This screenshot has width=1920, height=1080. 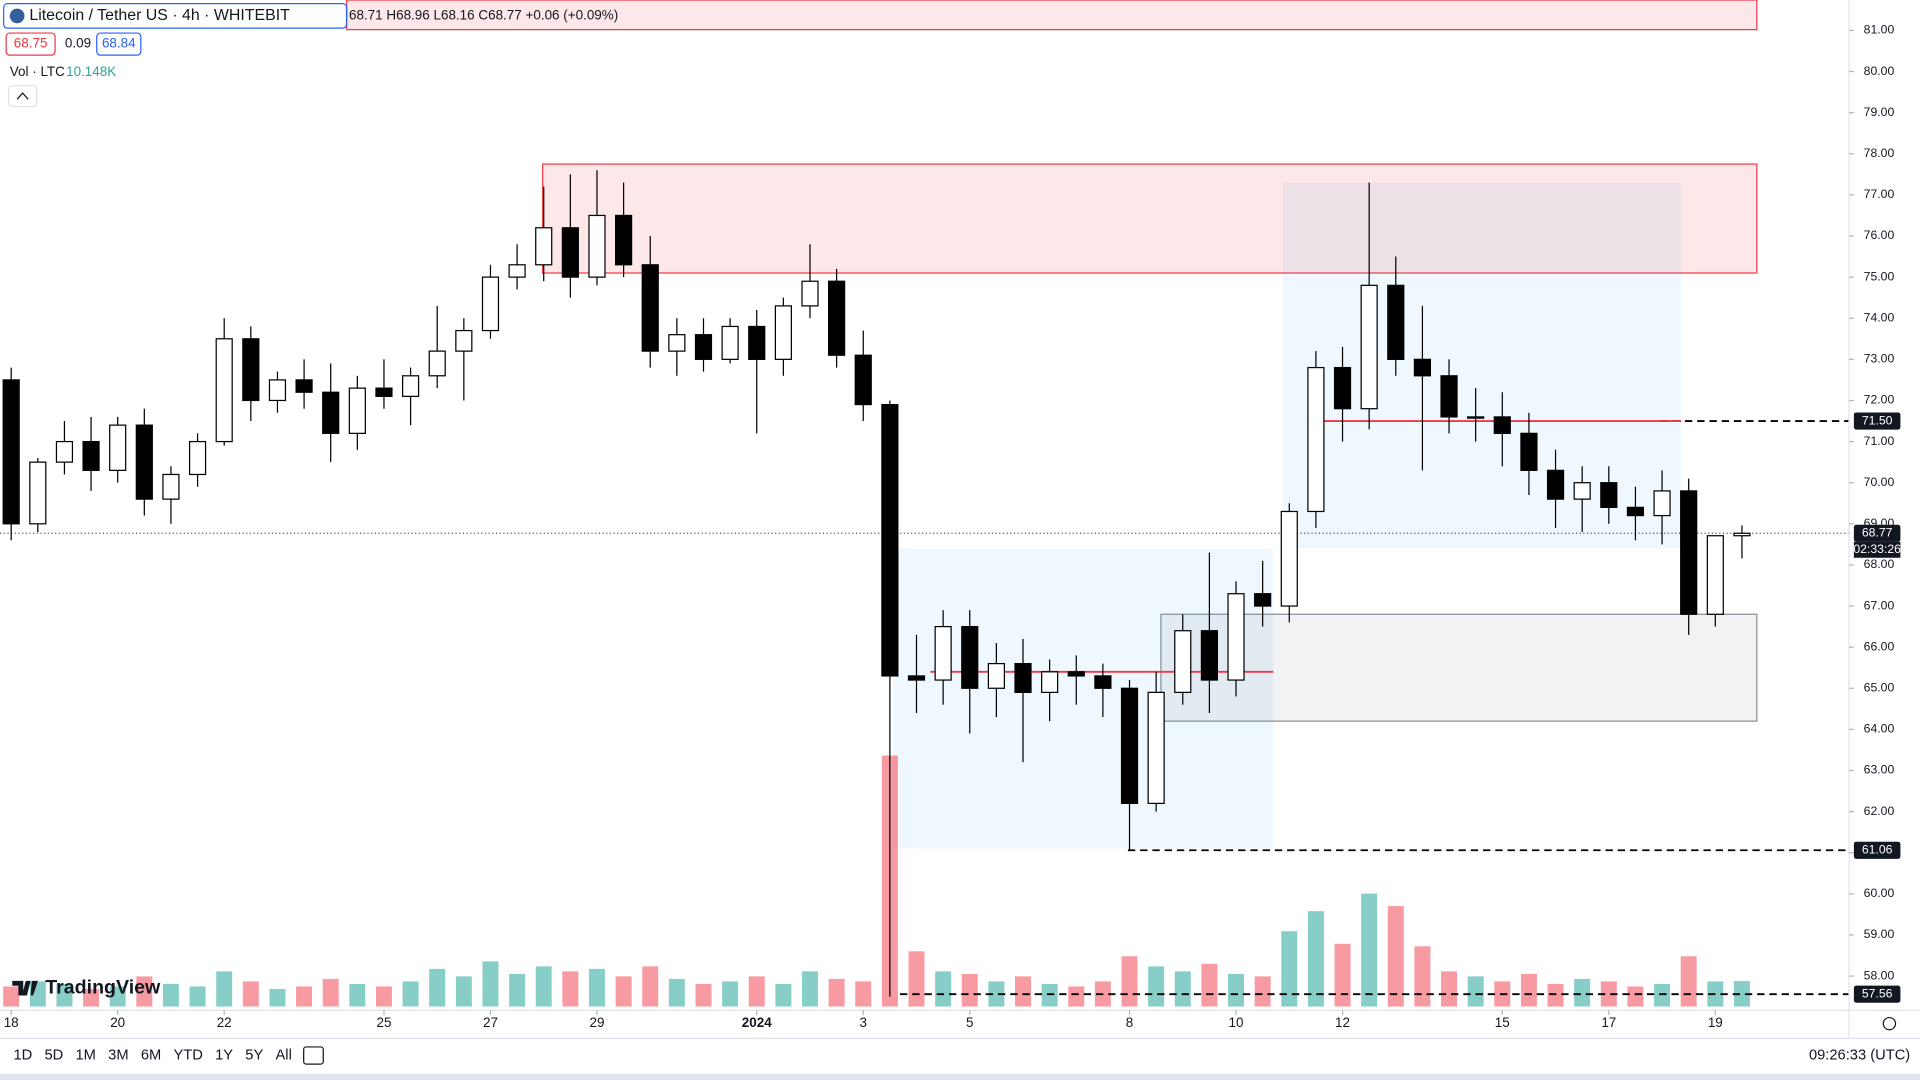 What do you see at coordinates (53, 1055) in the screenshot?
I see `range-button: 5D` at bounding box center [53, 1055].